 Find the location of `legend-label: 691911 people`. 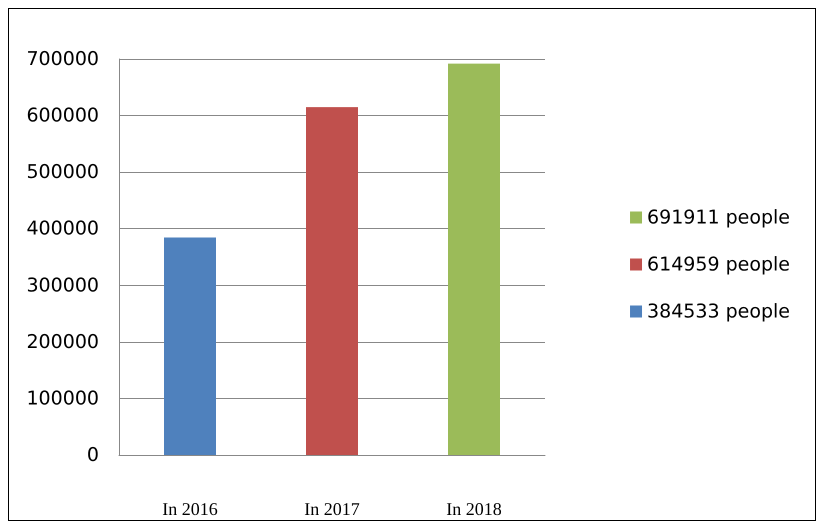

legend-label: 691911 people is located at coordinates (718, 217).